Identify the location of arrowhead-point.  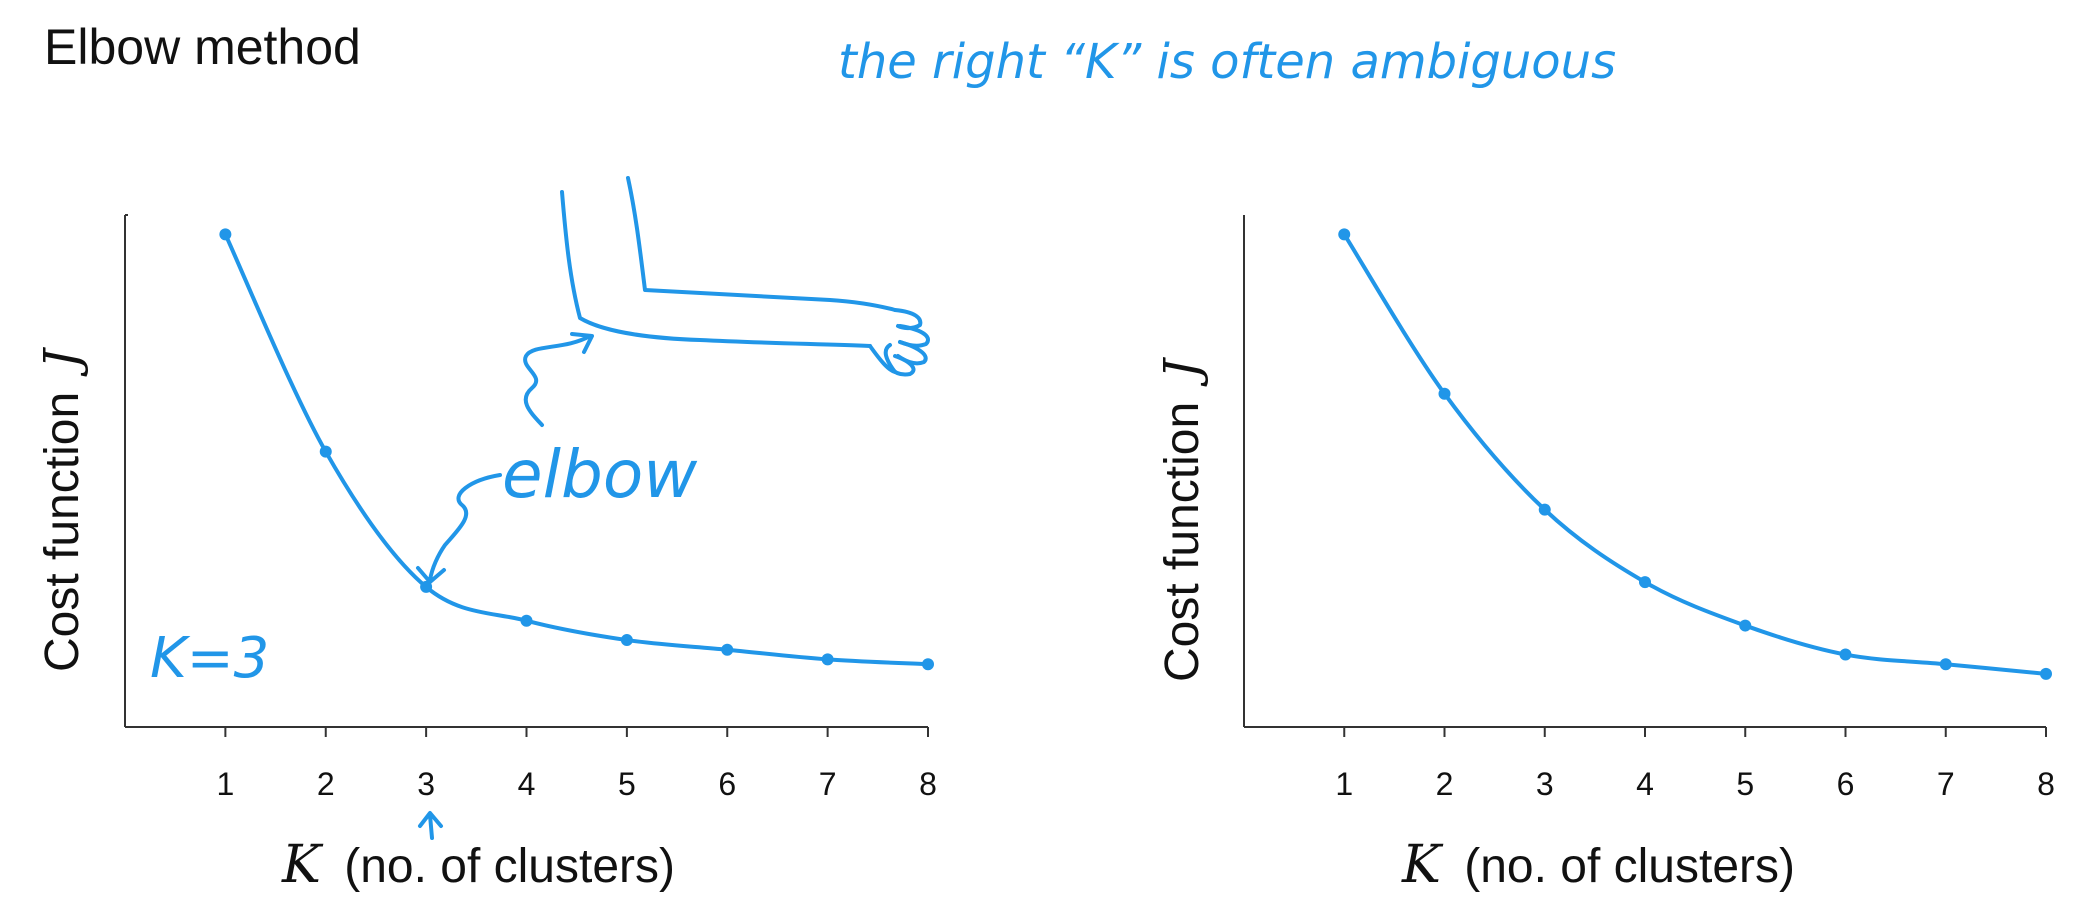
(431, 575).